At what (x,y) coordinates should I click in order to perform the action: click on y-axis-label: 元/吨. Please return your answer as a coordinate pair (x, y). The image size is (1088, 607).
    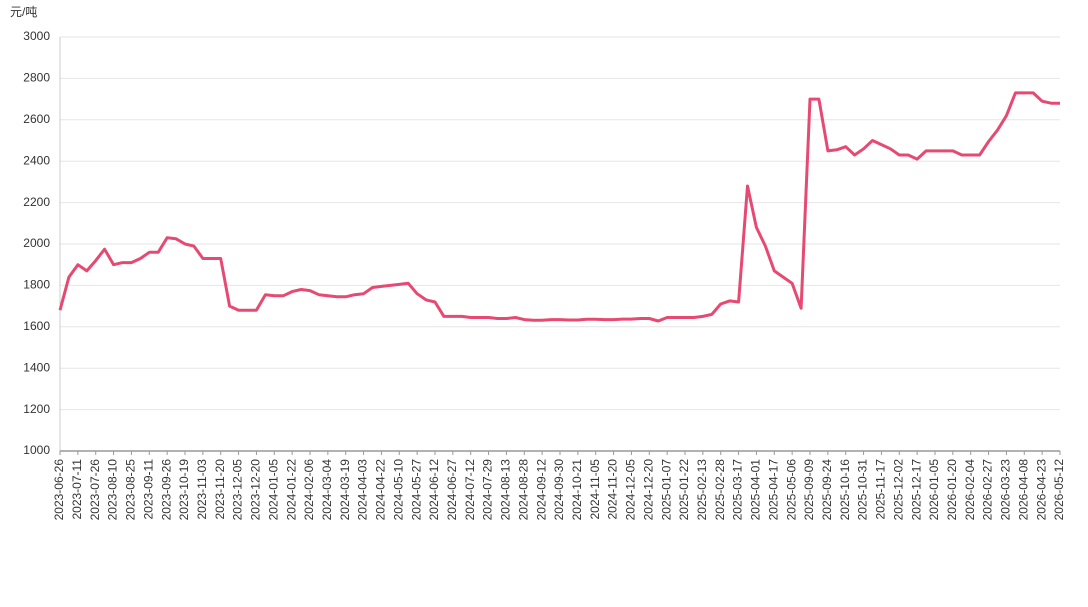
    Looking at the image, I should click on (23, 12).